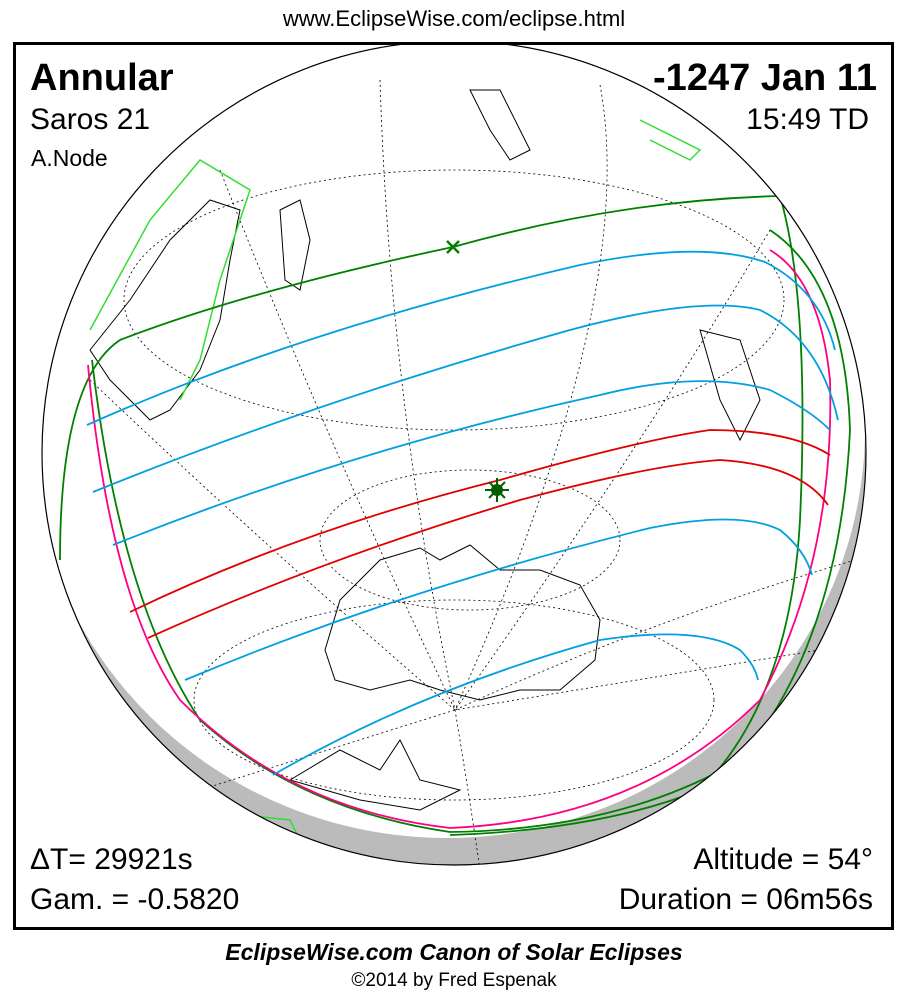 Image resolution: width=908 pixels, height=1004 pixels. I want to click on madagascar-outline, so click(295, 245).